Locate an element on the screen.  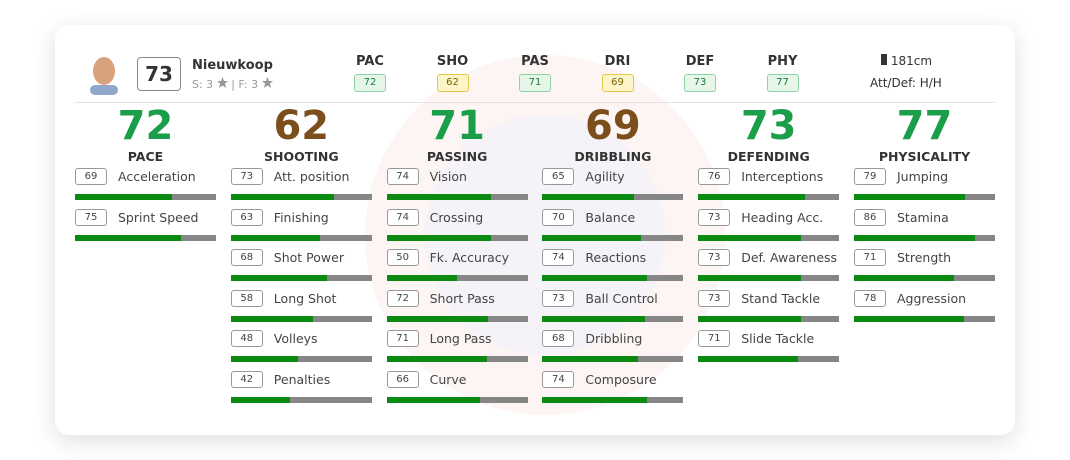
stat-name: Short Pass is located at coordinates (462, 298).